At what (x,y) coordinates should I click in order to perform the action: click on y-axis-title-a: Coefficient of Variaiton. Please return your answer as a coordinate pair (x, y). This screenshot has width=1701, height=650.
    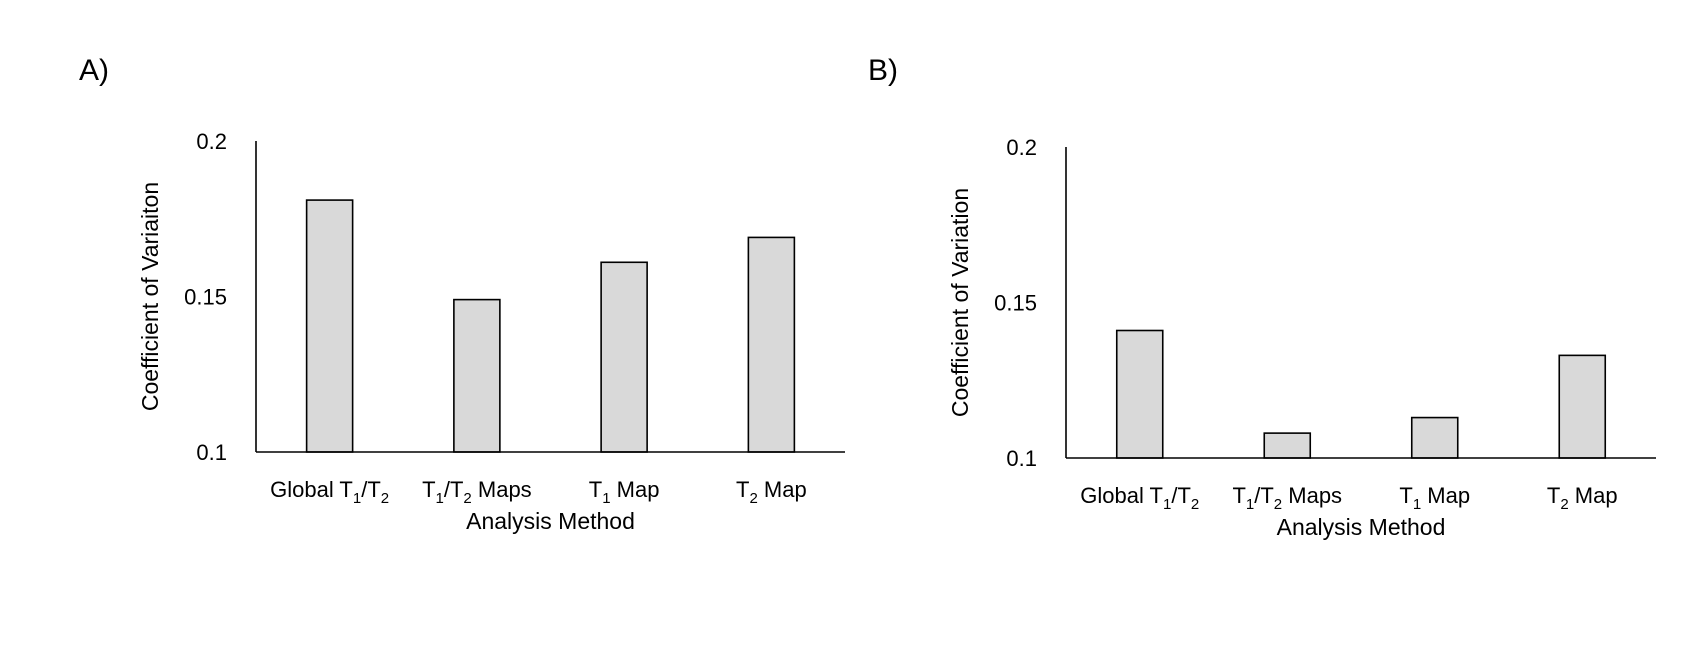
    Looking at the image, I should click on (150, 296).